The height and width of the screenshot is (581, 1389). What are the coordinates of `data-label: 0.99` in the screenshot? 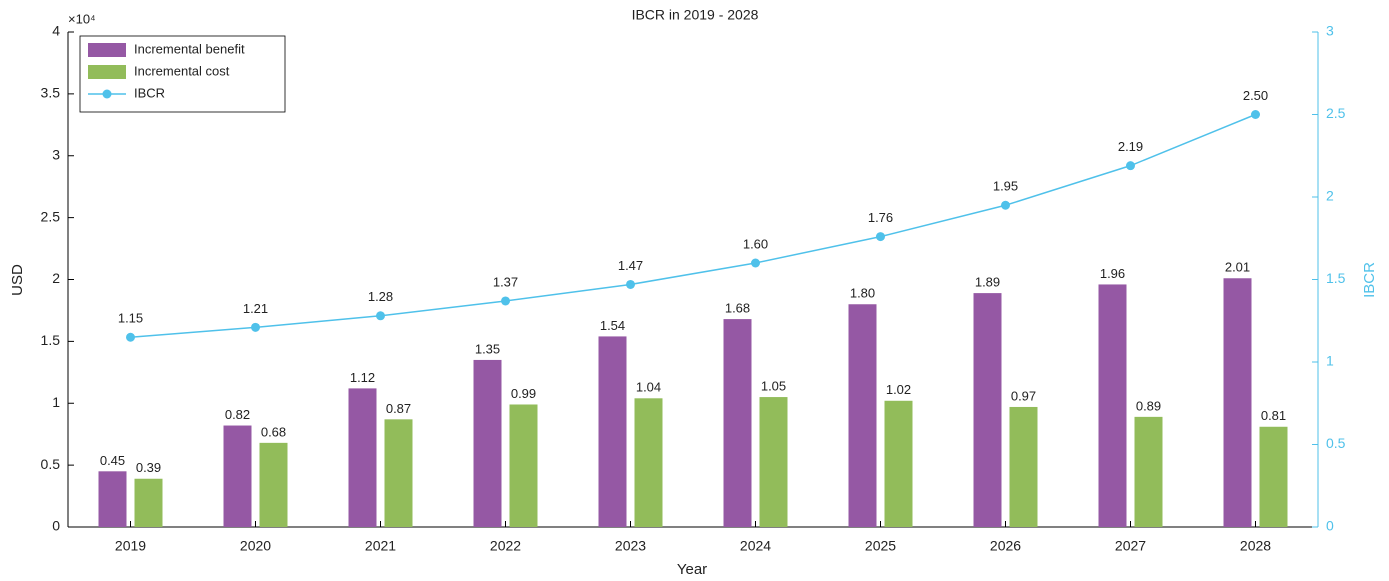 It's located at (523, 393).